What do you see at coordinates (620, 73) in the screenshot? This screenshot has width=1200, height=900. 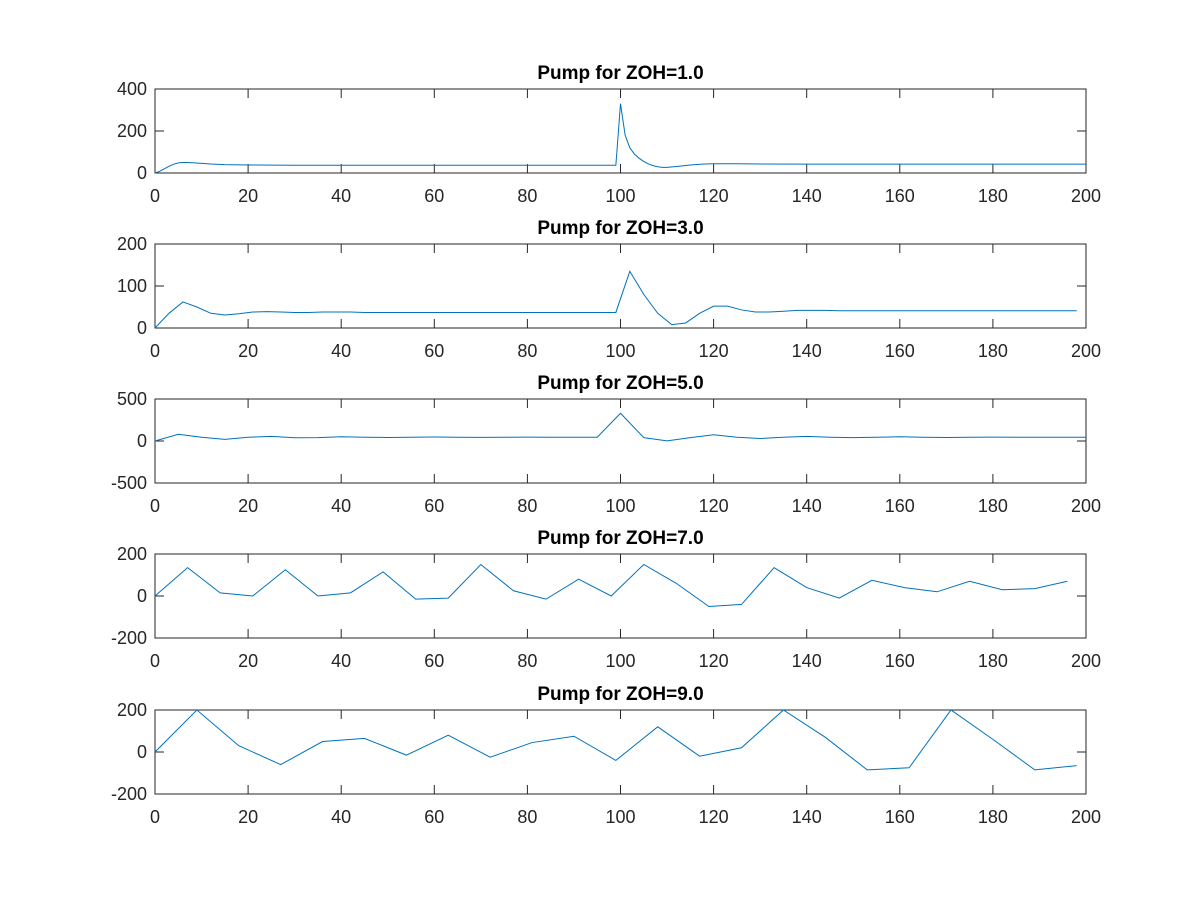 I see `subplot-title: Pump for ZOH=1.0` at bounding box center [620, 73].